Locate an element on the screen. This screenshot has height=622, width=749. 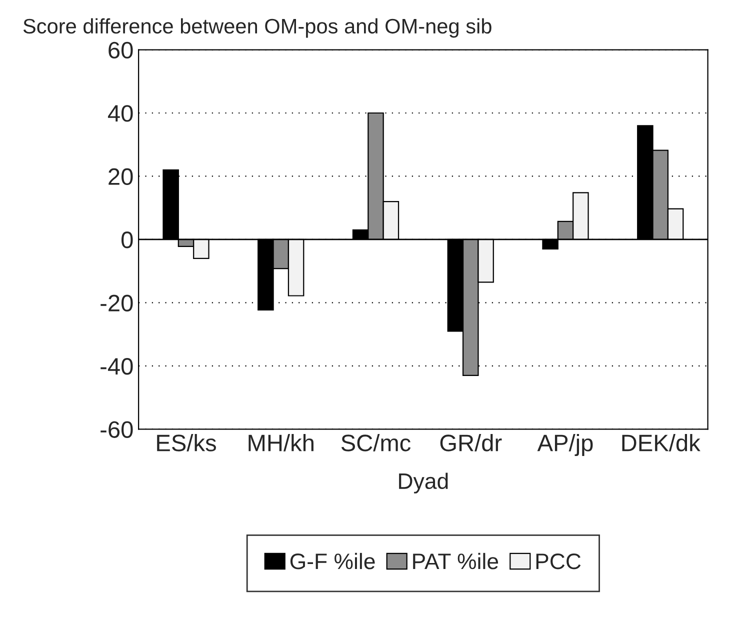
x-tick-label: AP/jp is located at coordinates (565, 445).